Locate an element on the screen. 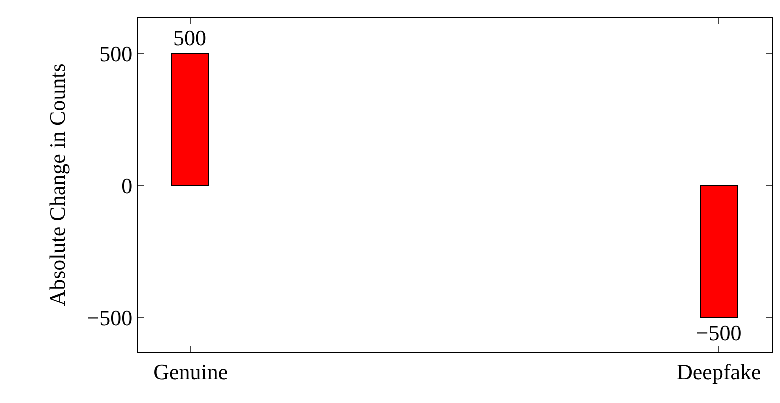  x-tick-label: Genuine is located at coordinates (191, 371).